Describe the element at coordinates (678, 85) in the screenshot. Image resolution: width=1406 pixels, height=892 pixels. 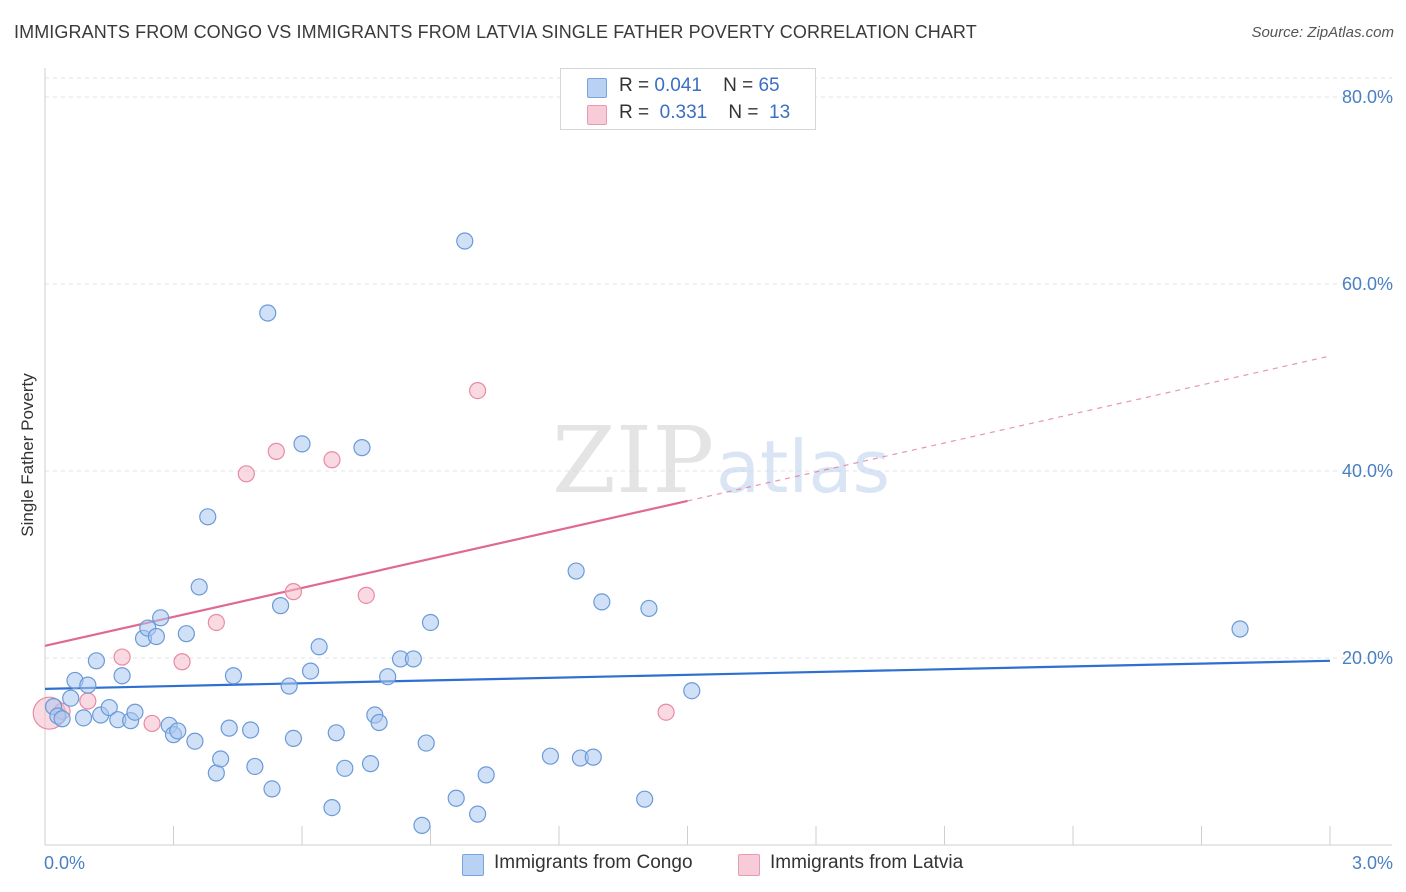
I see `legend-r-value: 0.041` at that location.